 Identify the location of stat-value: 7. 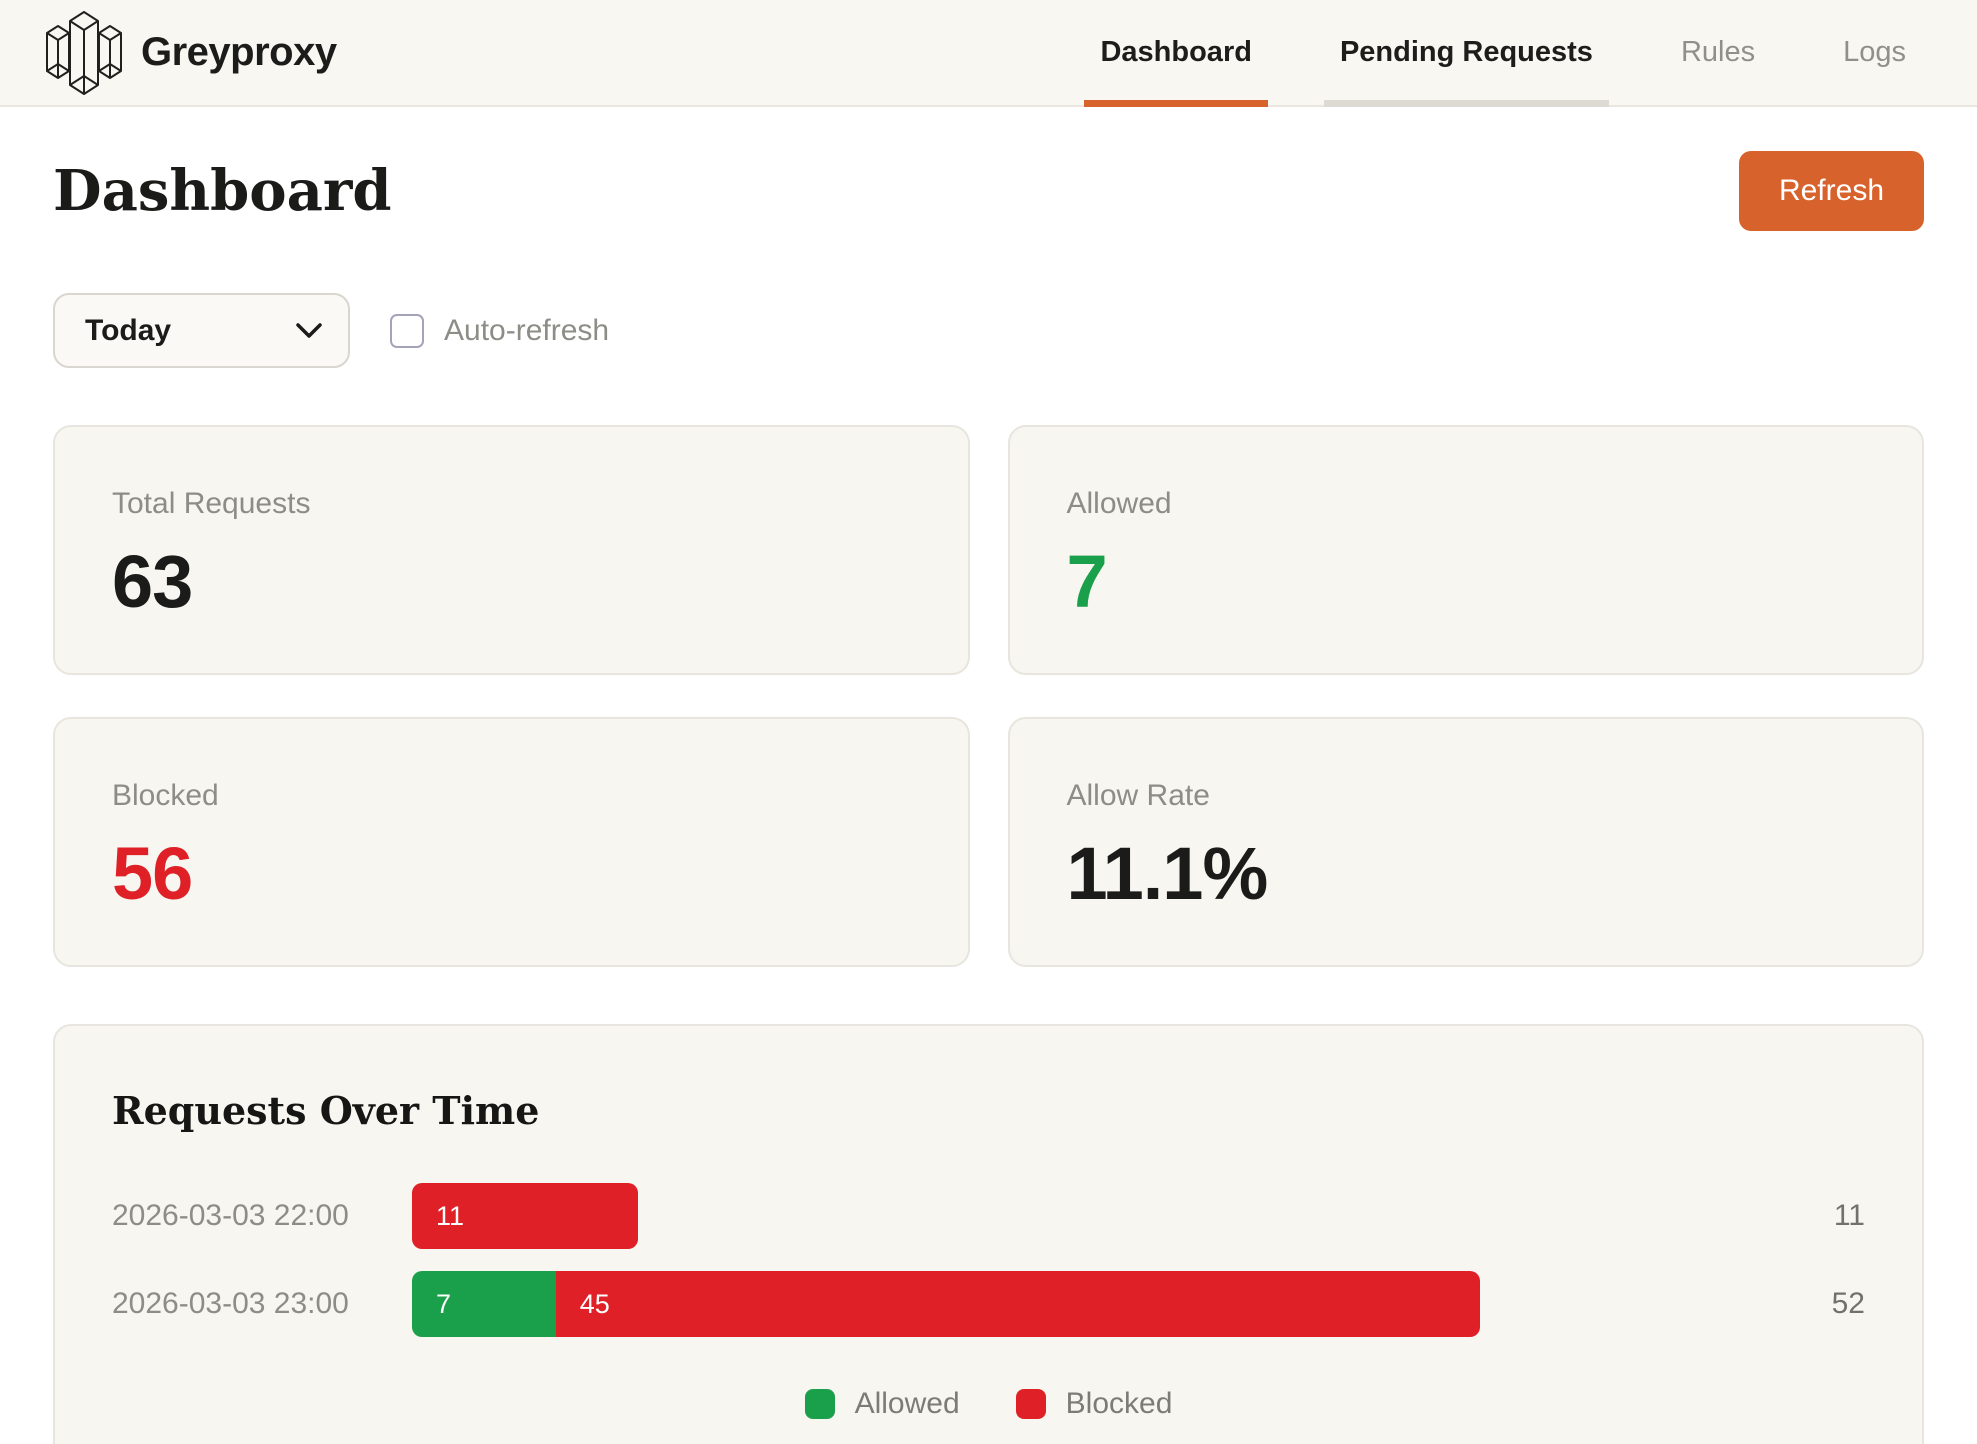
(1087, 581).